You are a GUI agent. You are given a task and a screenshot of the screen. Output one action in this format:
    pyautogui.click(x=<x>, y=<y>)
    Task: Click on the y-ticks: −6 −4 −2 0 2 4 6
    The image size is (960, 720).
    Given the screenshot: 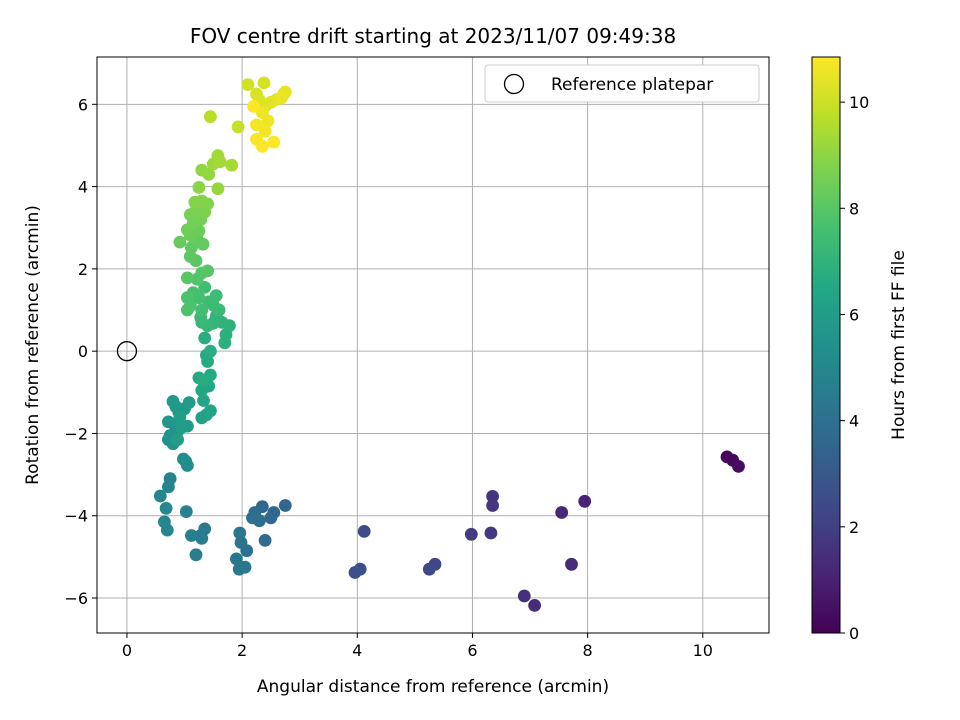 What is the action you would take?
    pyautogui.click(x=80, y=351)
    